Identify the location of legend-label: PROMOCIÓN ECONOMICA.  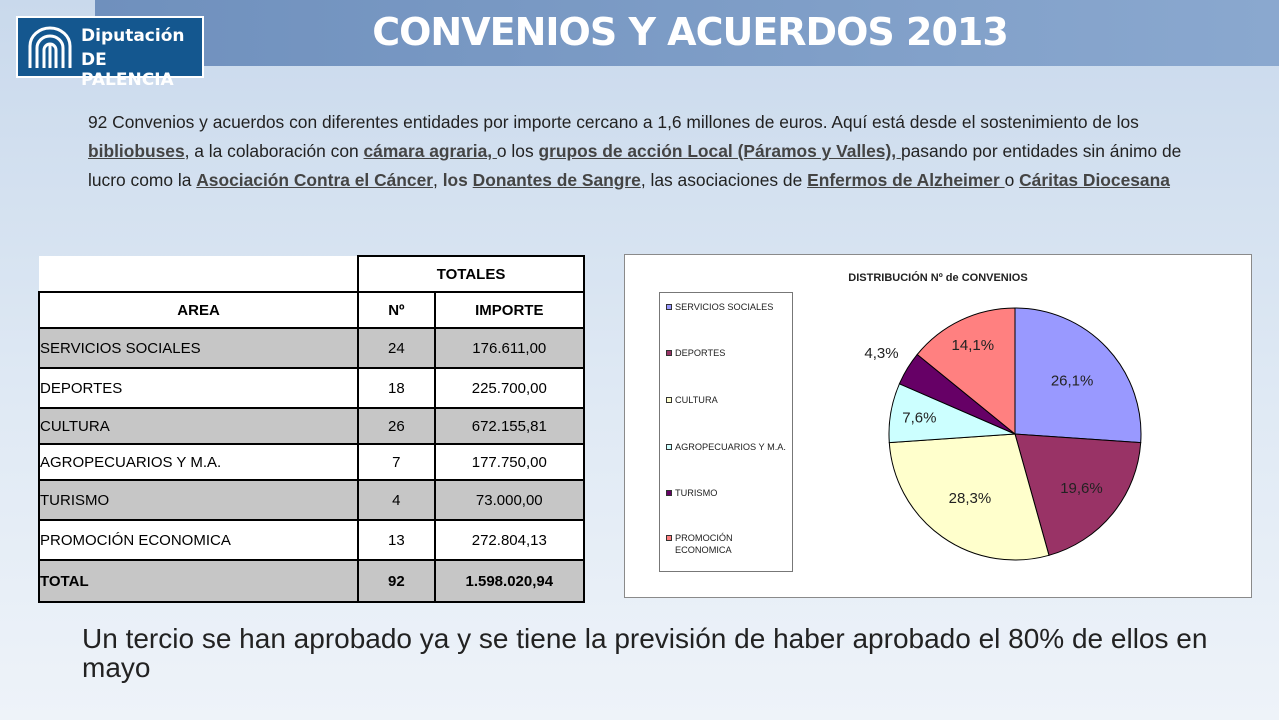
(704, 544).